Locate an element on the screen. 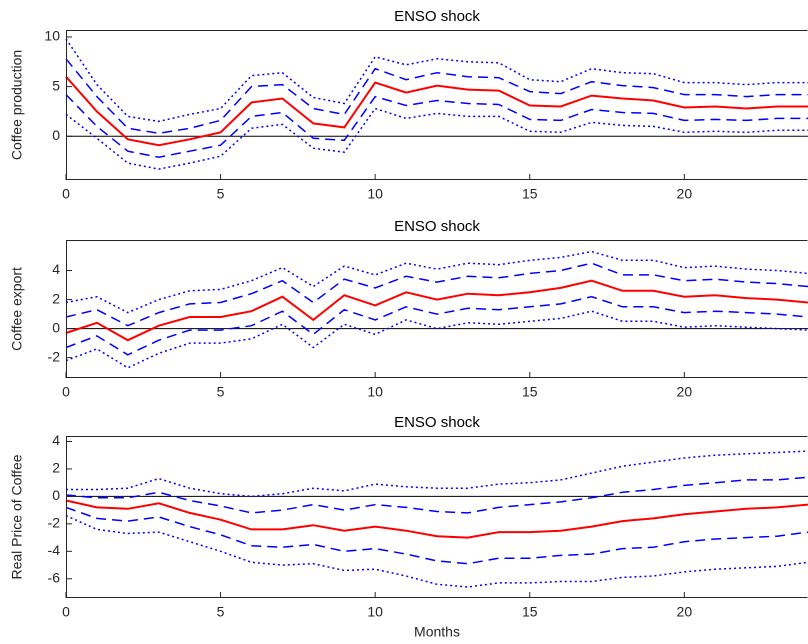 The height and width of the screenshot is (644, 808). x-axis-label: Months is located at coordinates (437, 632).